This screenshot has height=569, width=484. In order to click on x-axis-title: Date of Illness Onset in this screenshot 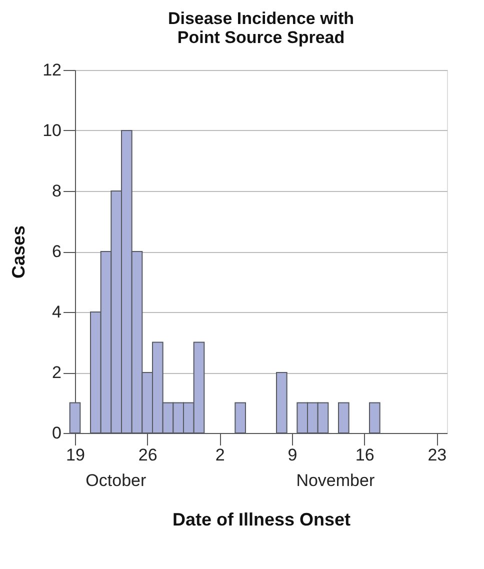, I will do `click(261, 520)`.